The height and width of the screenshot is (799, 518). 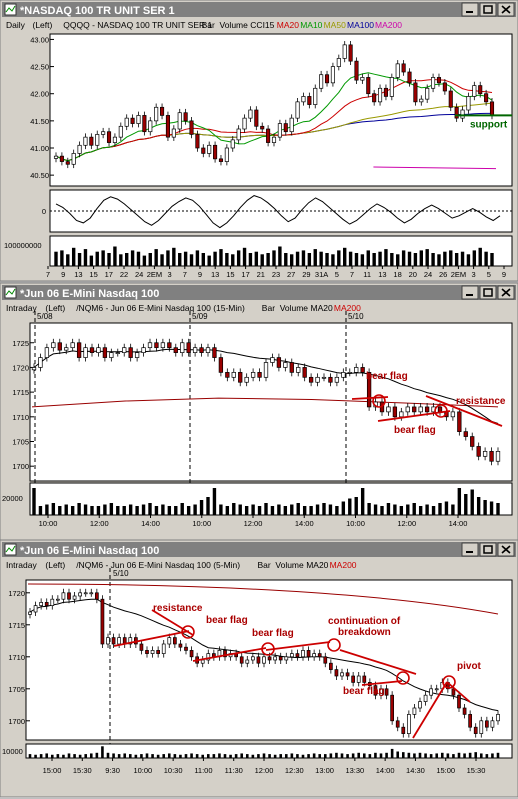 I want to click on y-tick-label: 41.50, so click(x=39, y=121).